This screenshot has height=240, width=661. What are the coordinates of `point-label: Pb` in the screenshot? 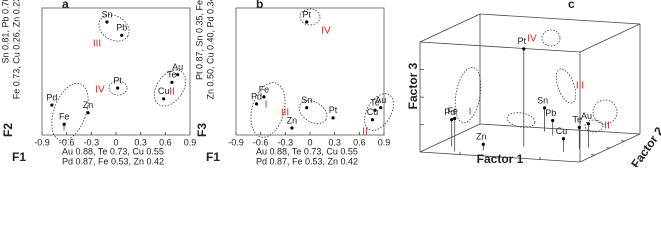 It's located at (550, 113).